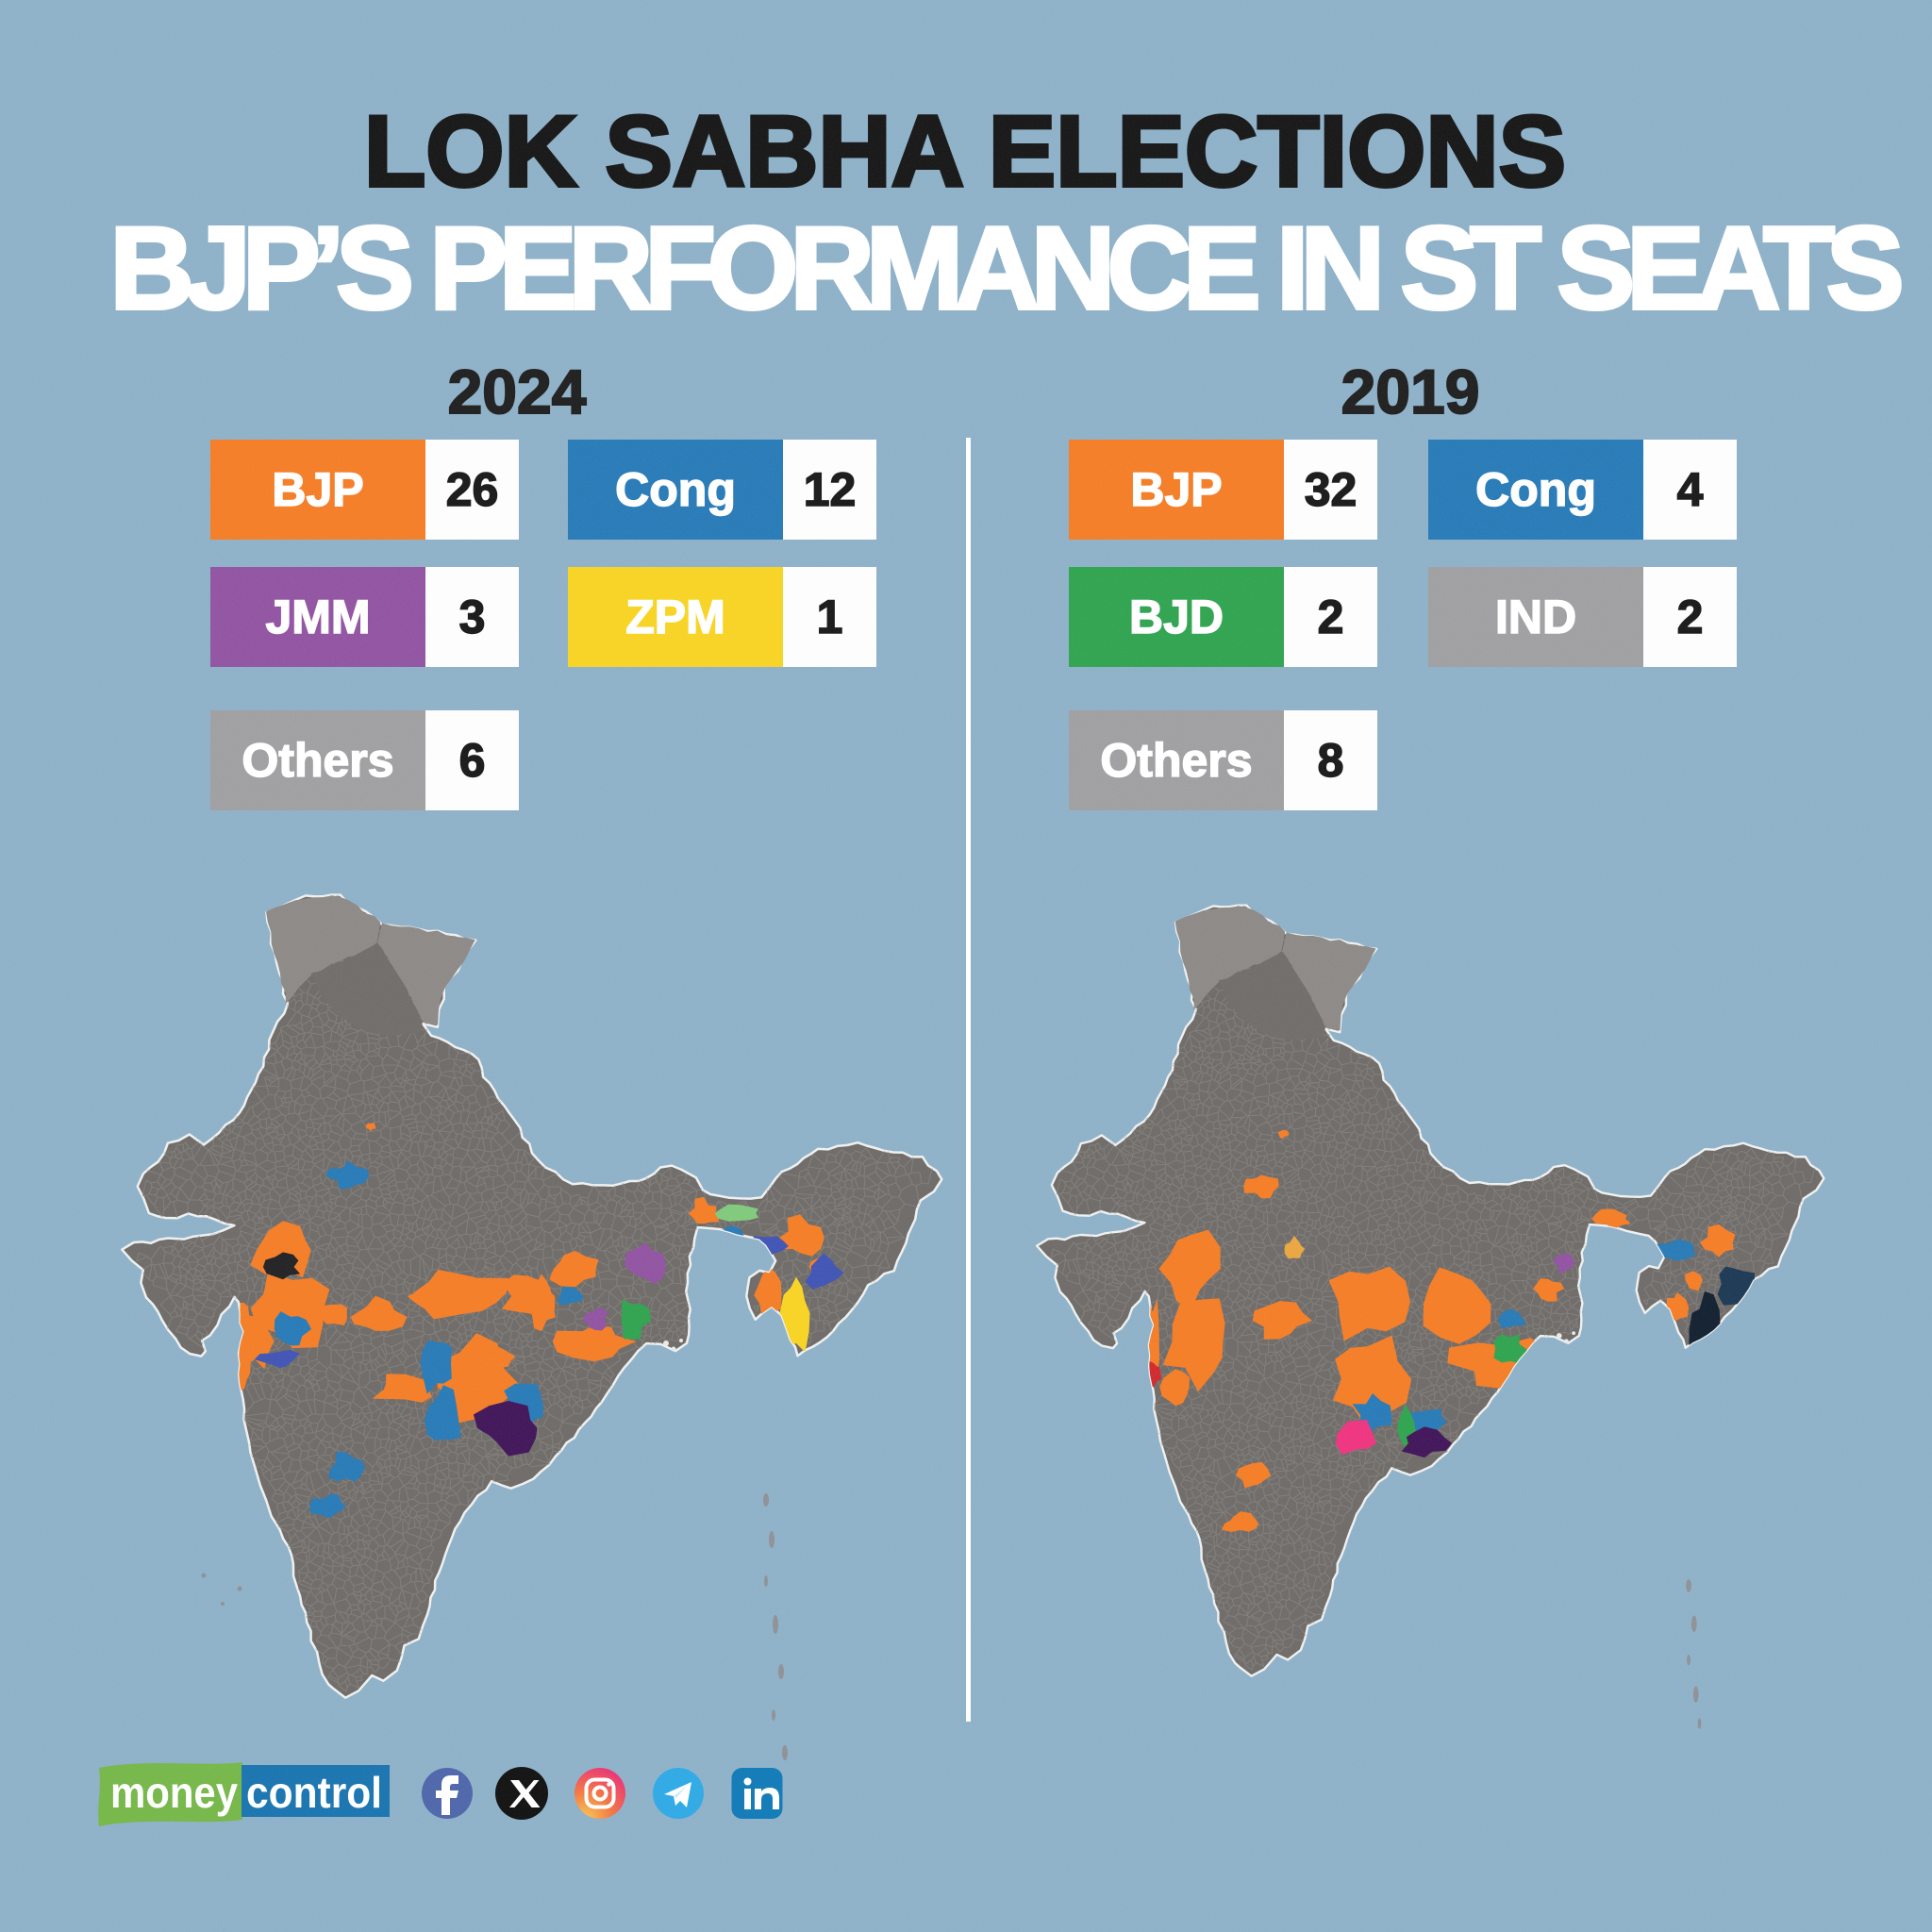 This screenshot has height=1932, width=1932. What do you see at coordinates (314, 1792) in the screenshot?
I see `svg-text: control` at bounding box center [314, 1792].